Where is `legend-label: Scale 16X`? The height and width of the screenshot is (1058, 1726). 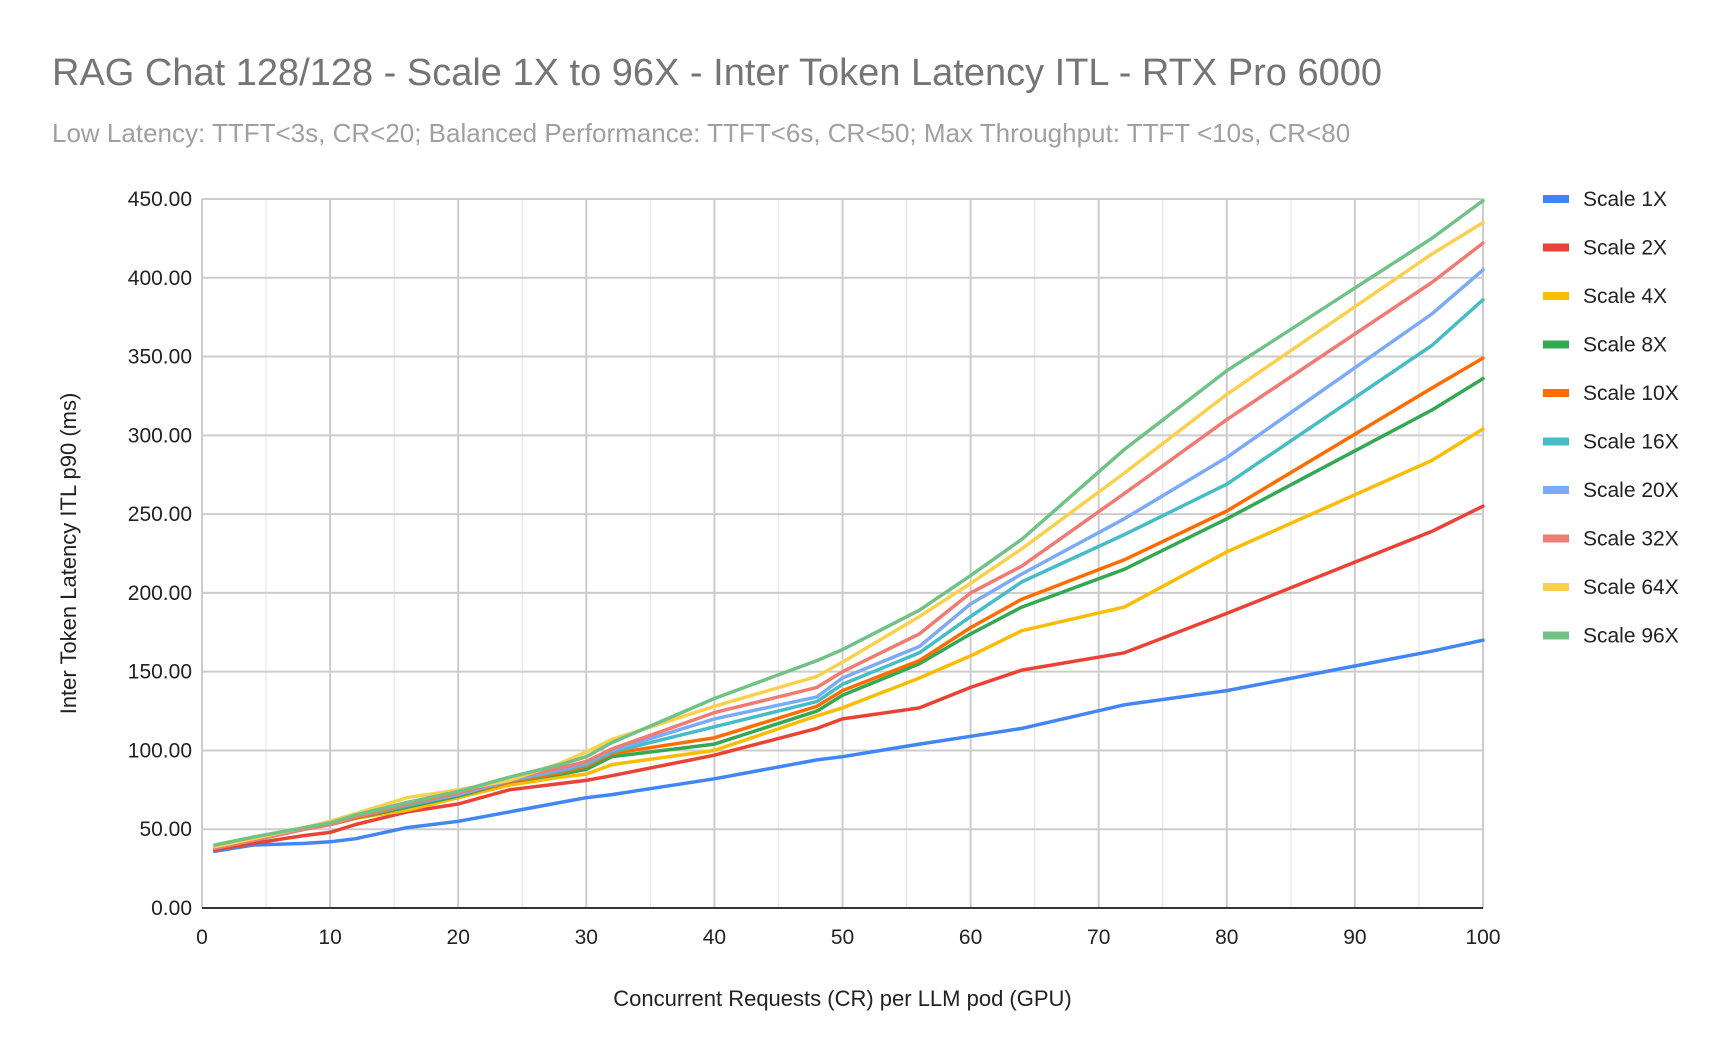
legend-label: Scale 16X is located at coordinates (1631, 442).